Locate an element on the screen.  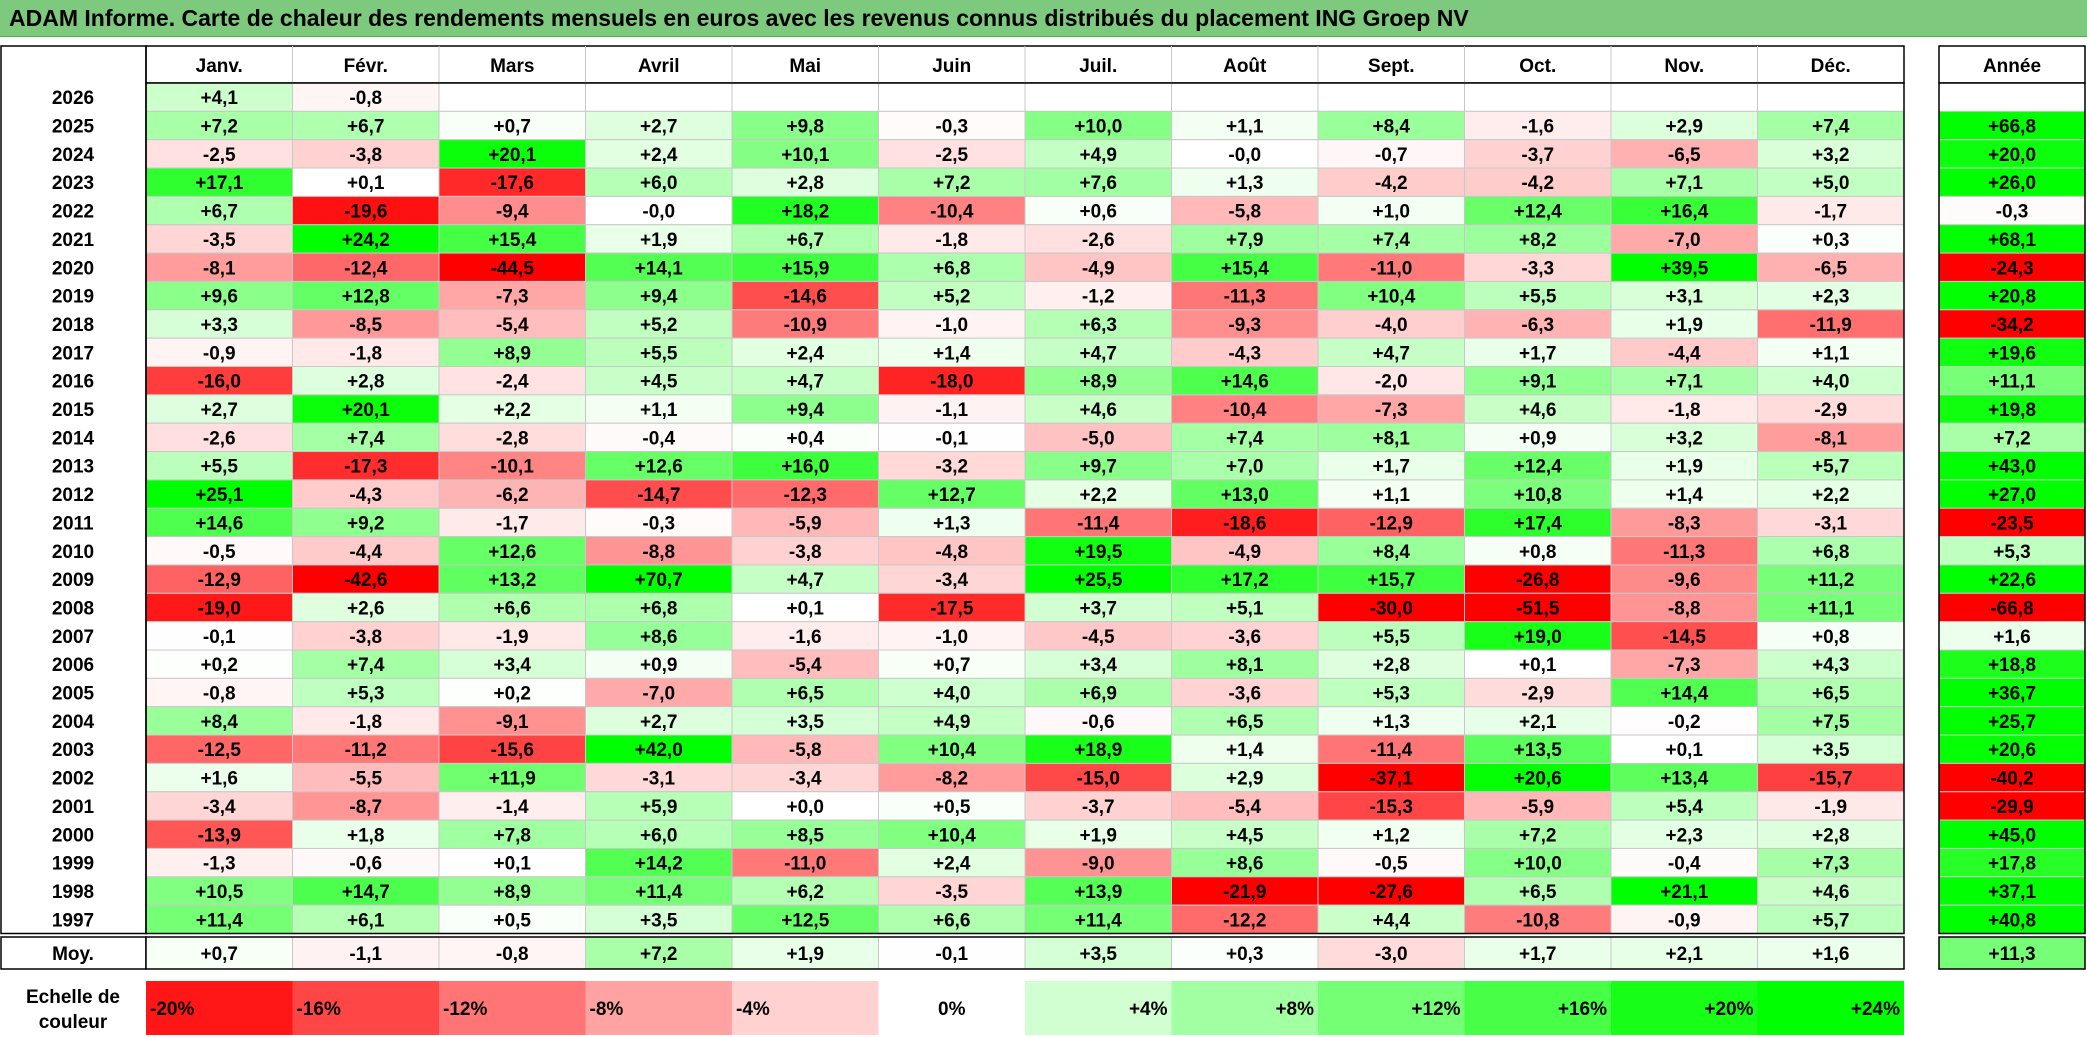
cell-value: +15,4 is located at coordinates (1245, 268).